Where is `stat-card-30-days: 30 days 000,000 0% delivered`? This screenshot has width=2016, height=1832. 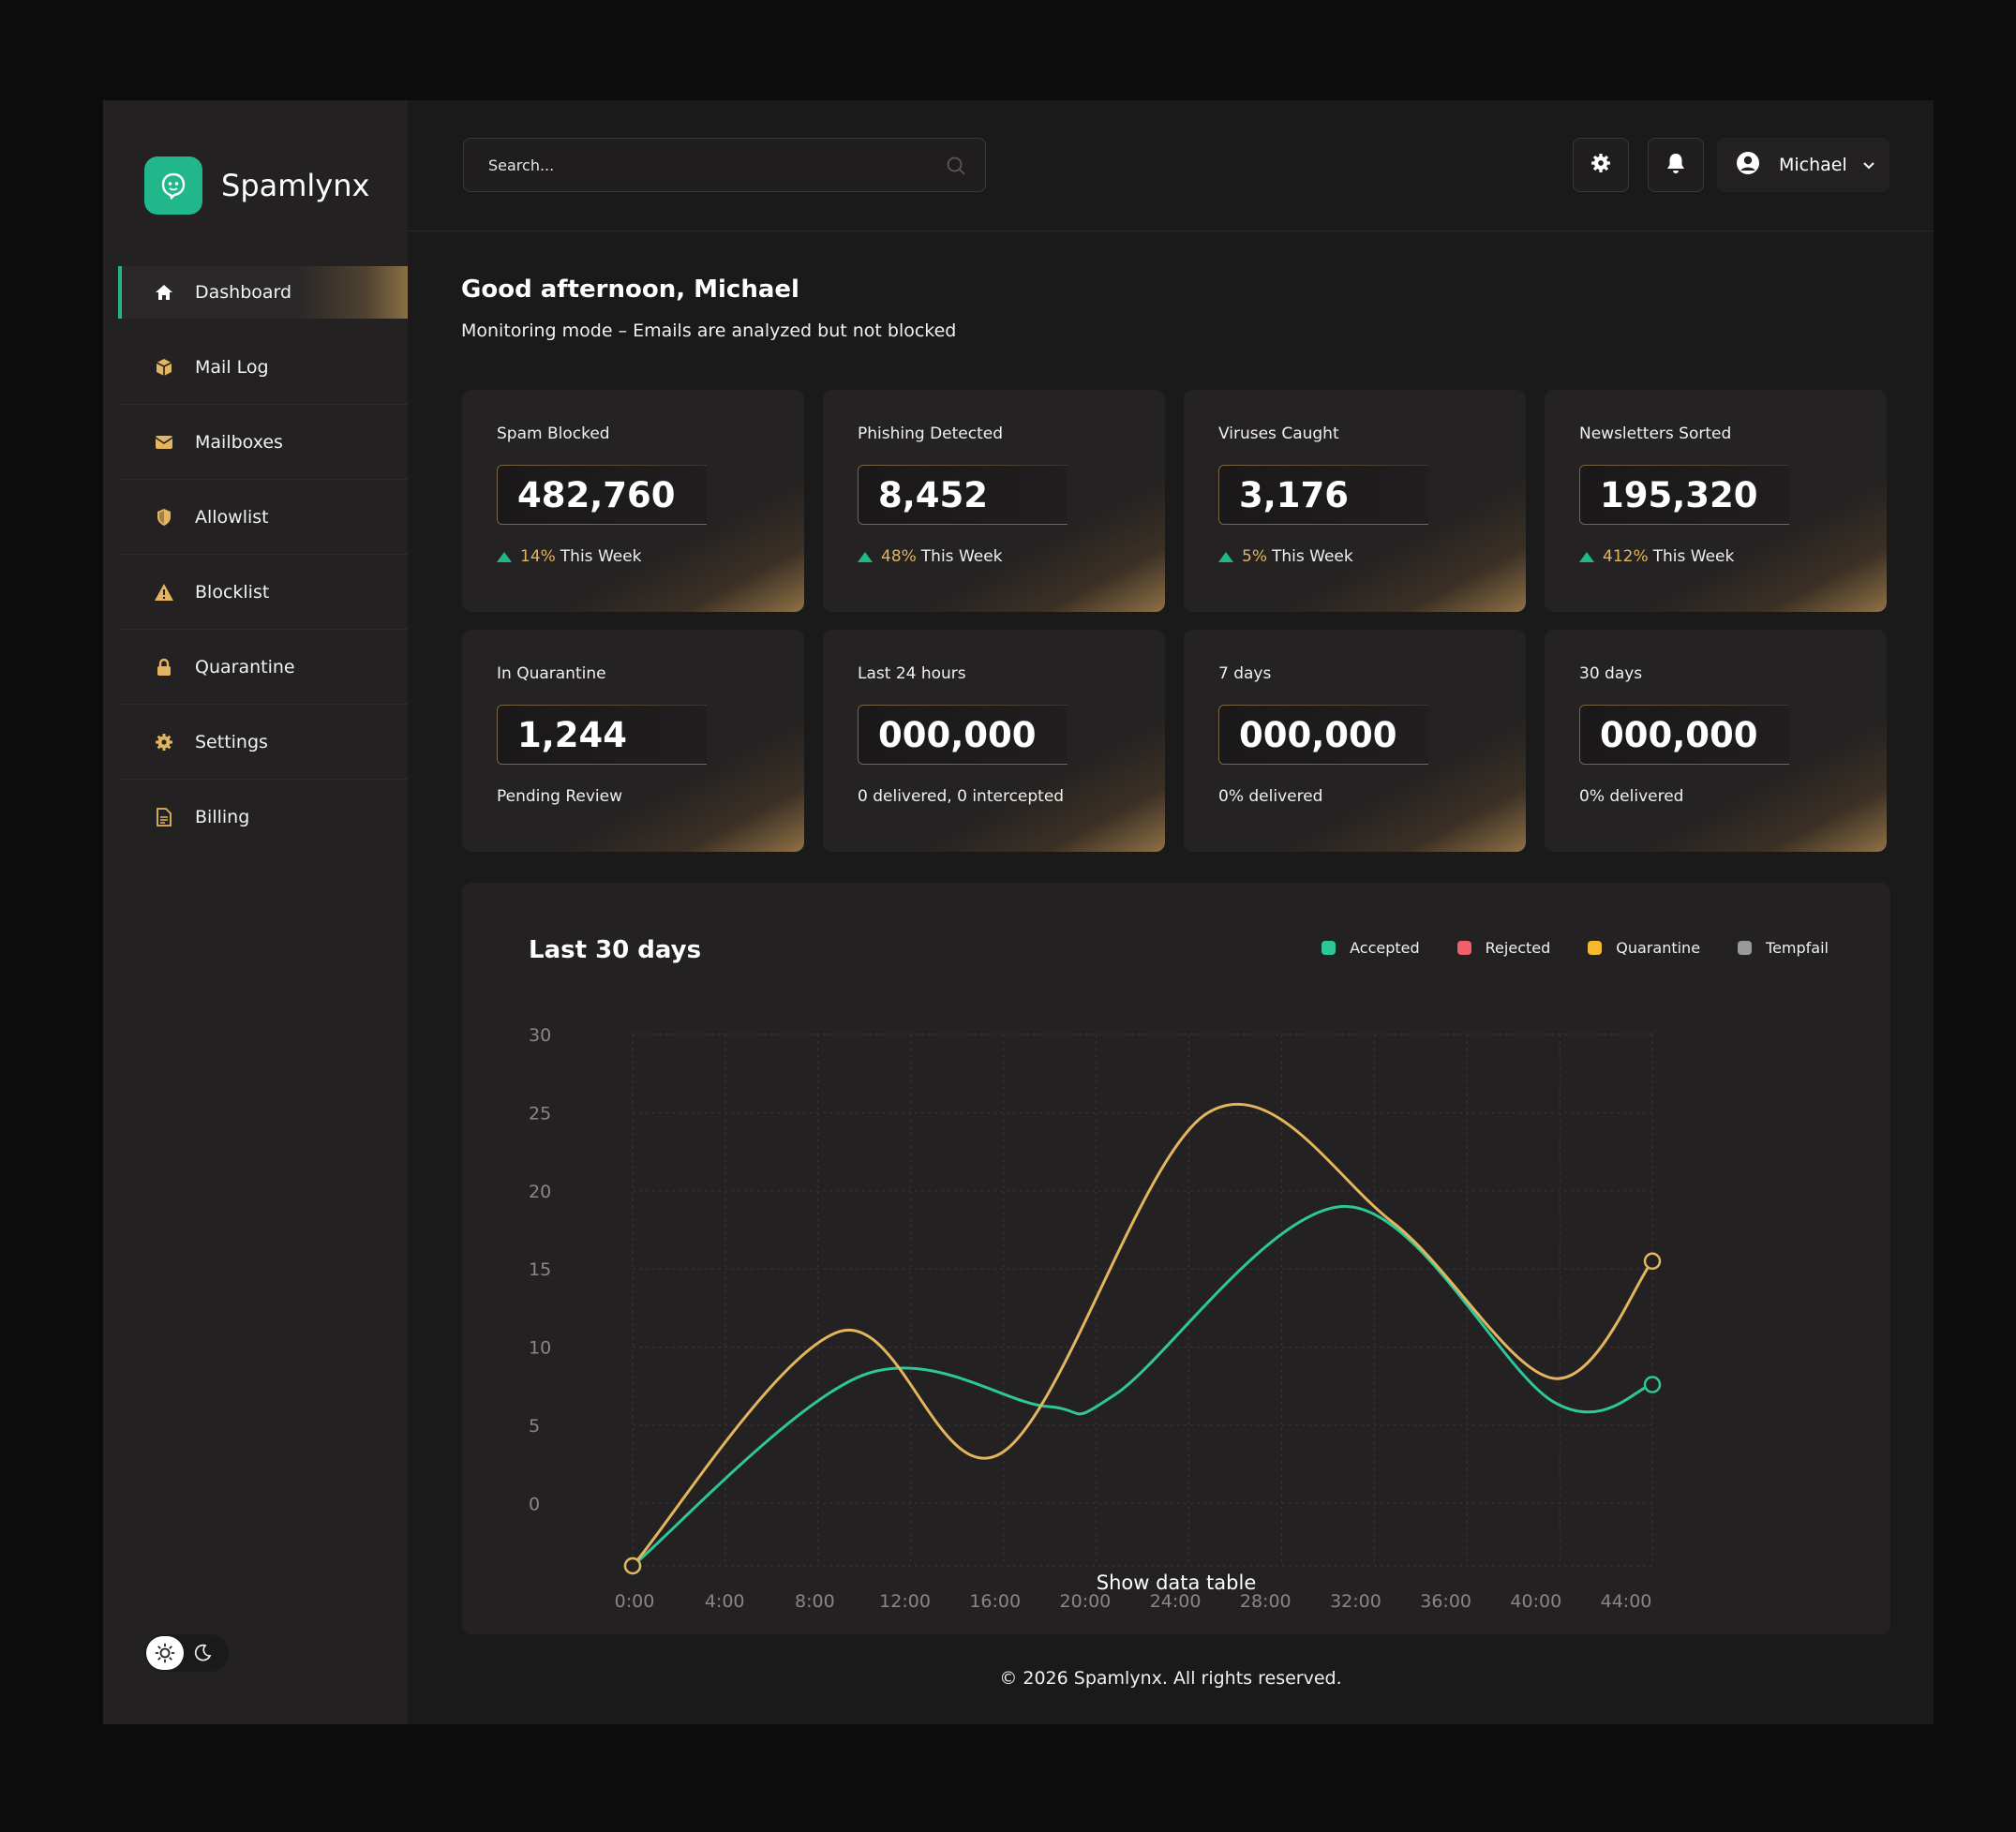 stat-card-30-days: 30 days 000,000 0% delivered is located at coordinates (1716, 741).